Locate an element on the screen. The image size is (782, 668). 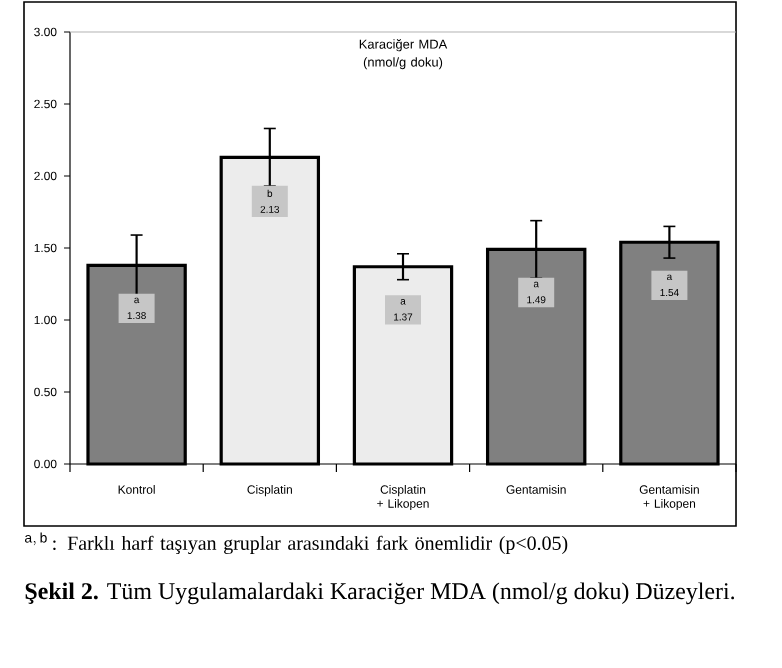
text: Şekil 2. Tüm Uygulamalardaki Karaciğer MDA (nmol/g doku) Düzeyleri. is located at coordinates (380, 593).